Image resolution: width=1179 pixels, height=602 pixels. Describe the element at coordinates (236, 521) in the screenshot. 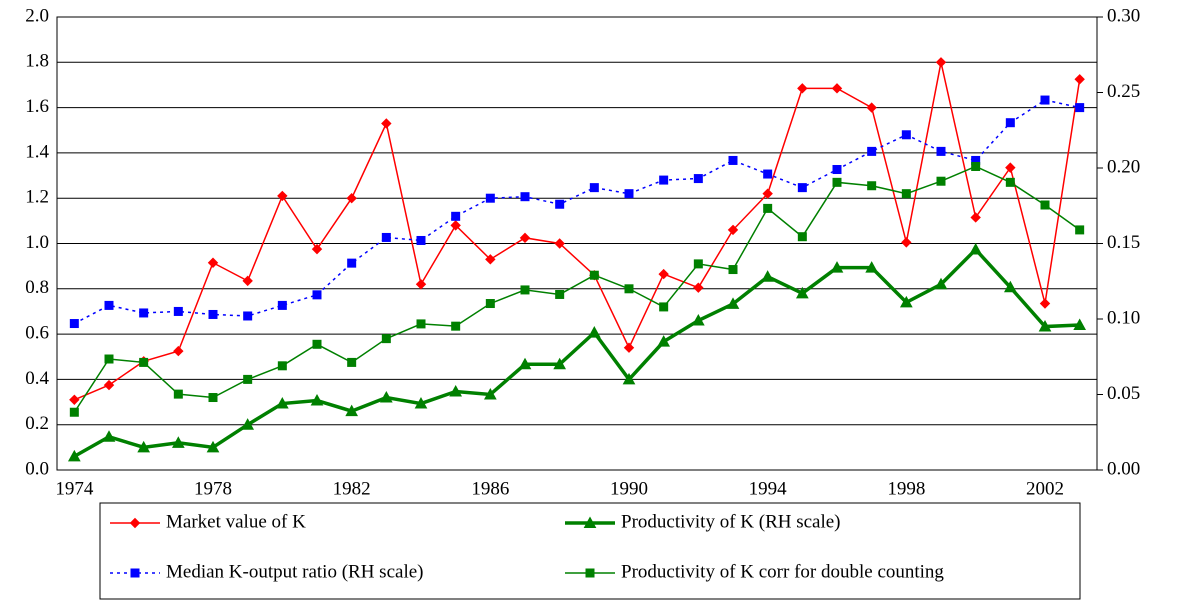

I see `legend-label: Market value of K` at that location.